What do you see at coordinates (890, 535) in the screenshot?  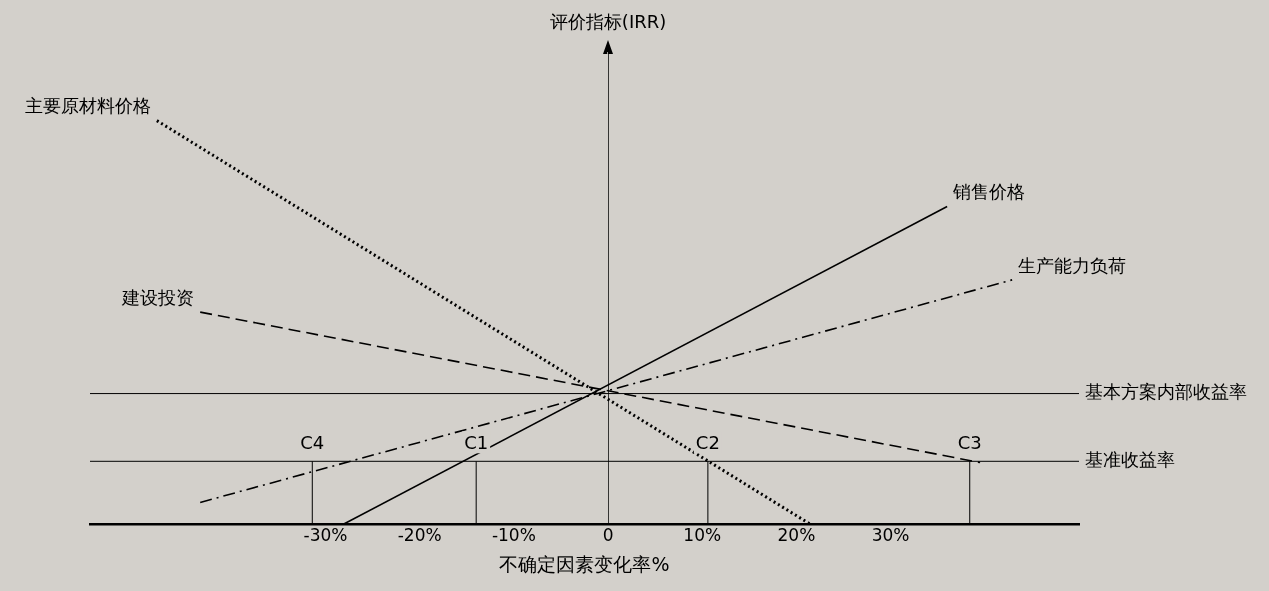 I see `x-tick-label: 30%` at bounding box center [890, 535].